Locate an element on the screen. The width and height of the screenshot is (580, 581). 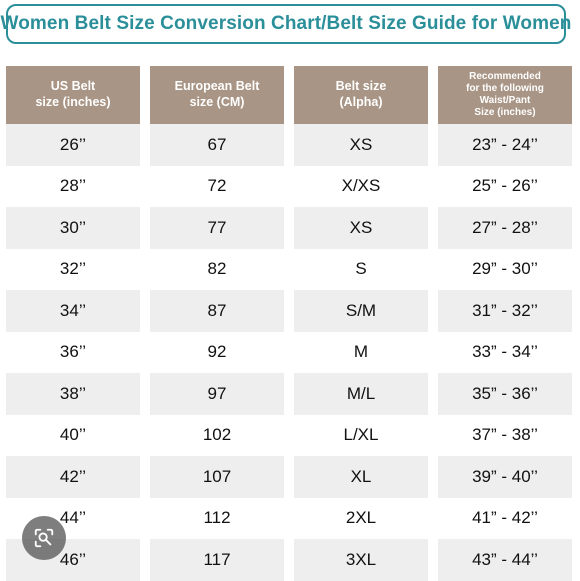
european-belt-size-cell: 77 is located at coordinates (217, 228).